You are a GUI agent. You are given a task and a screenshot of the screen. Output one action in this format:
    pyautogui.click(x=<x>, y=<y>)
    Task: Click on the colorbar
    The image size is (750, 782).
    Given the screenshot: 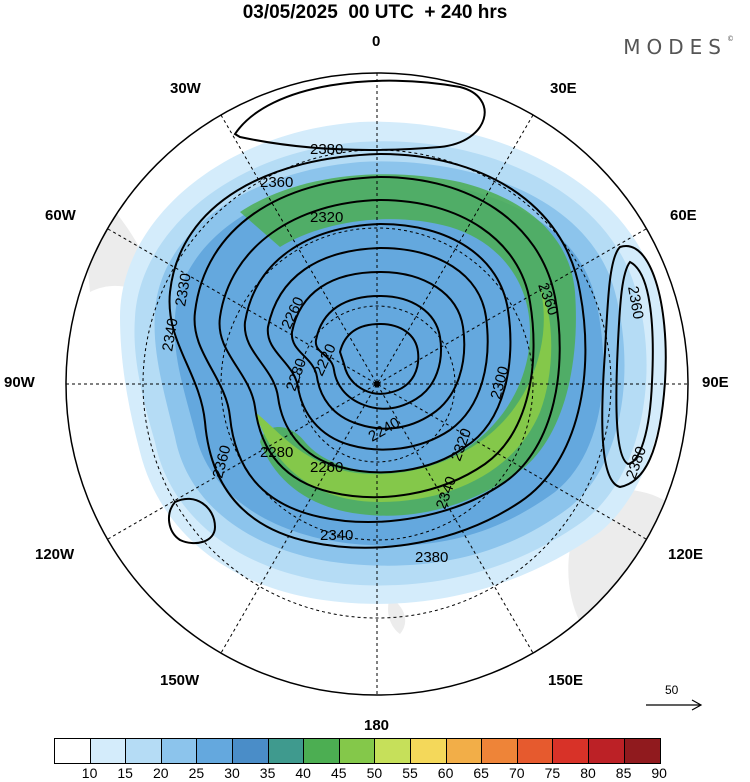 What is the action you would take?
    pyautogui.click(x=358, y=751)
    